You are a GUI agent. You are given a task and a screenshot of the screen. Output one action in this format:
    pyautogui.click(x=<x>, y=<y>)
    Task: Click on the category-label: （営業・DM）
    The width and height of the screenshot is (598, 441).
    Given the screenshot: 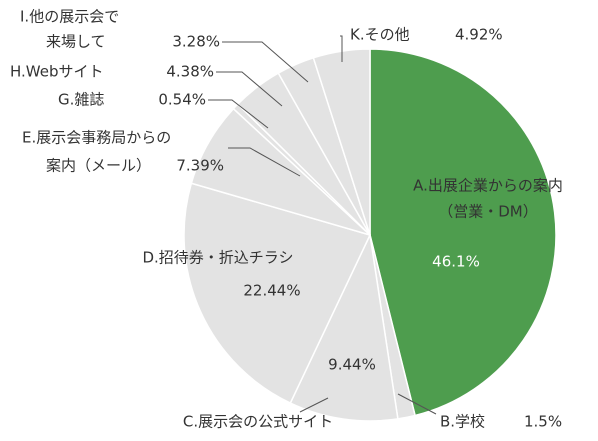 What is the action you would take?
    pyautogui.click(x=488, y=212)
    